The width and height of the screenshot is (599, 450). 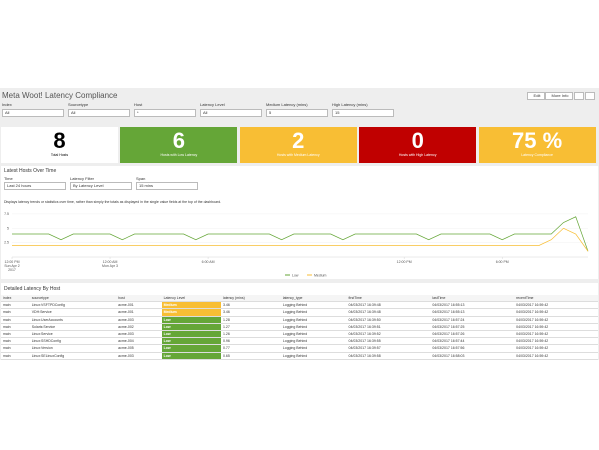 I want to click on single-value: 8 Total Hosts, so click(x=59, y=145).